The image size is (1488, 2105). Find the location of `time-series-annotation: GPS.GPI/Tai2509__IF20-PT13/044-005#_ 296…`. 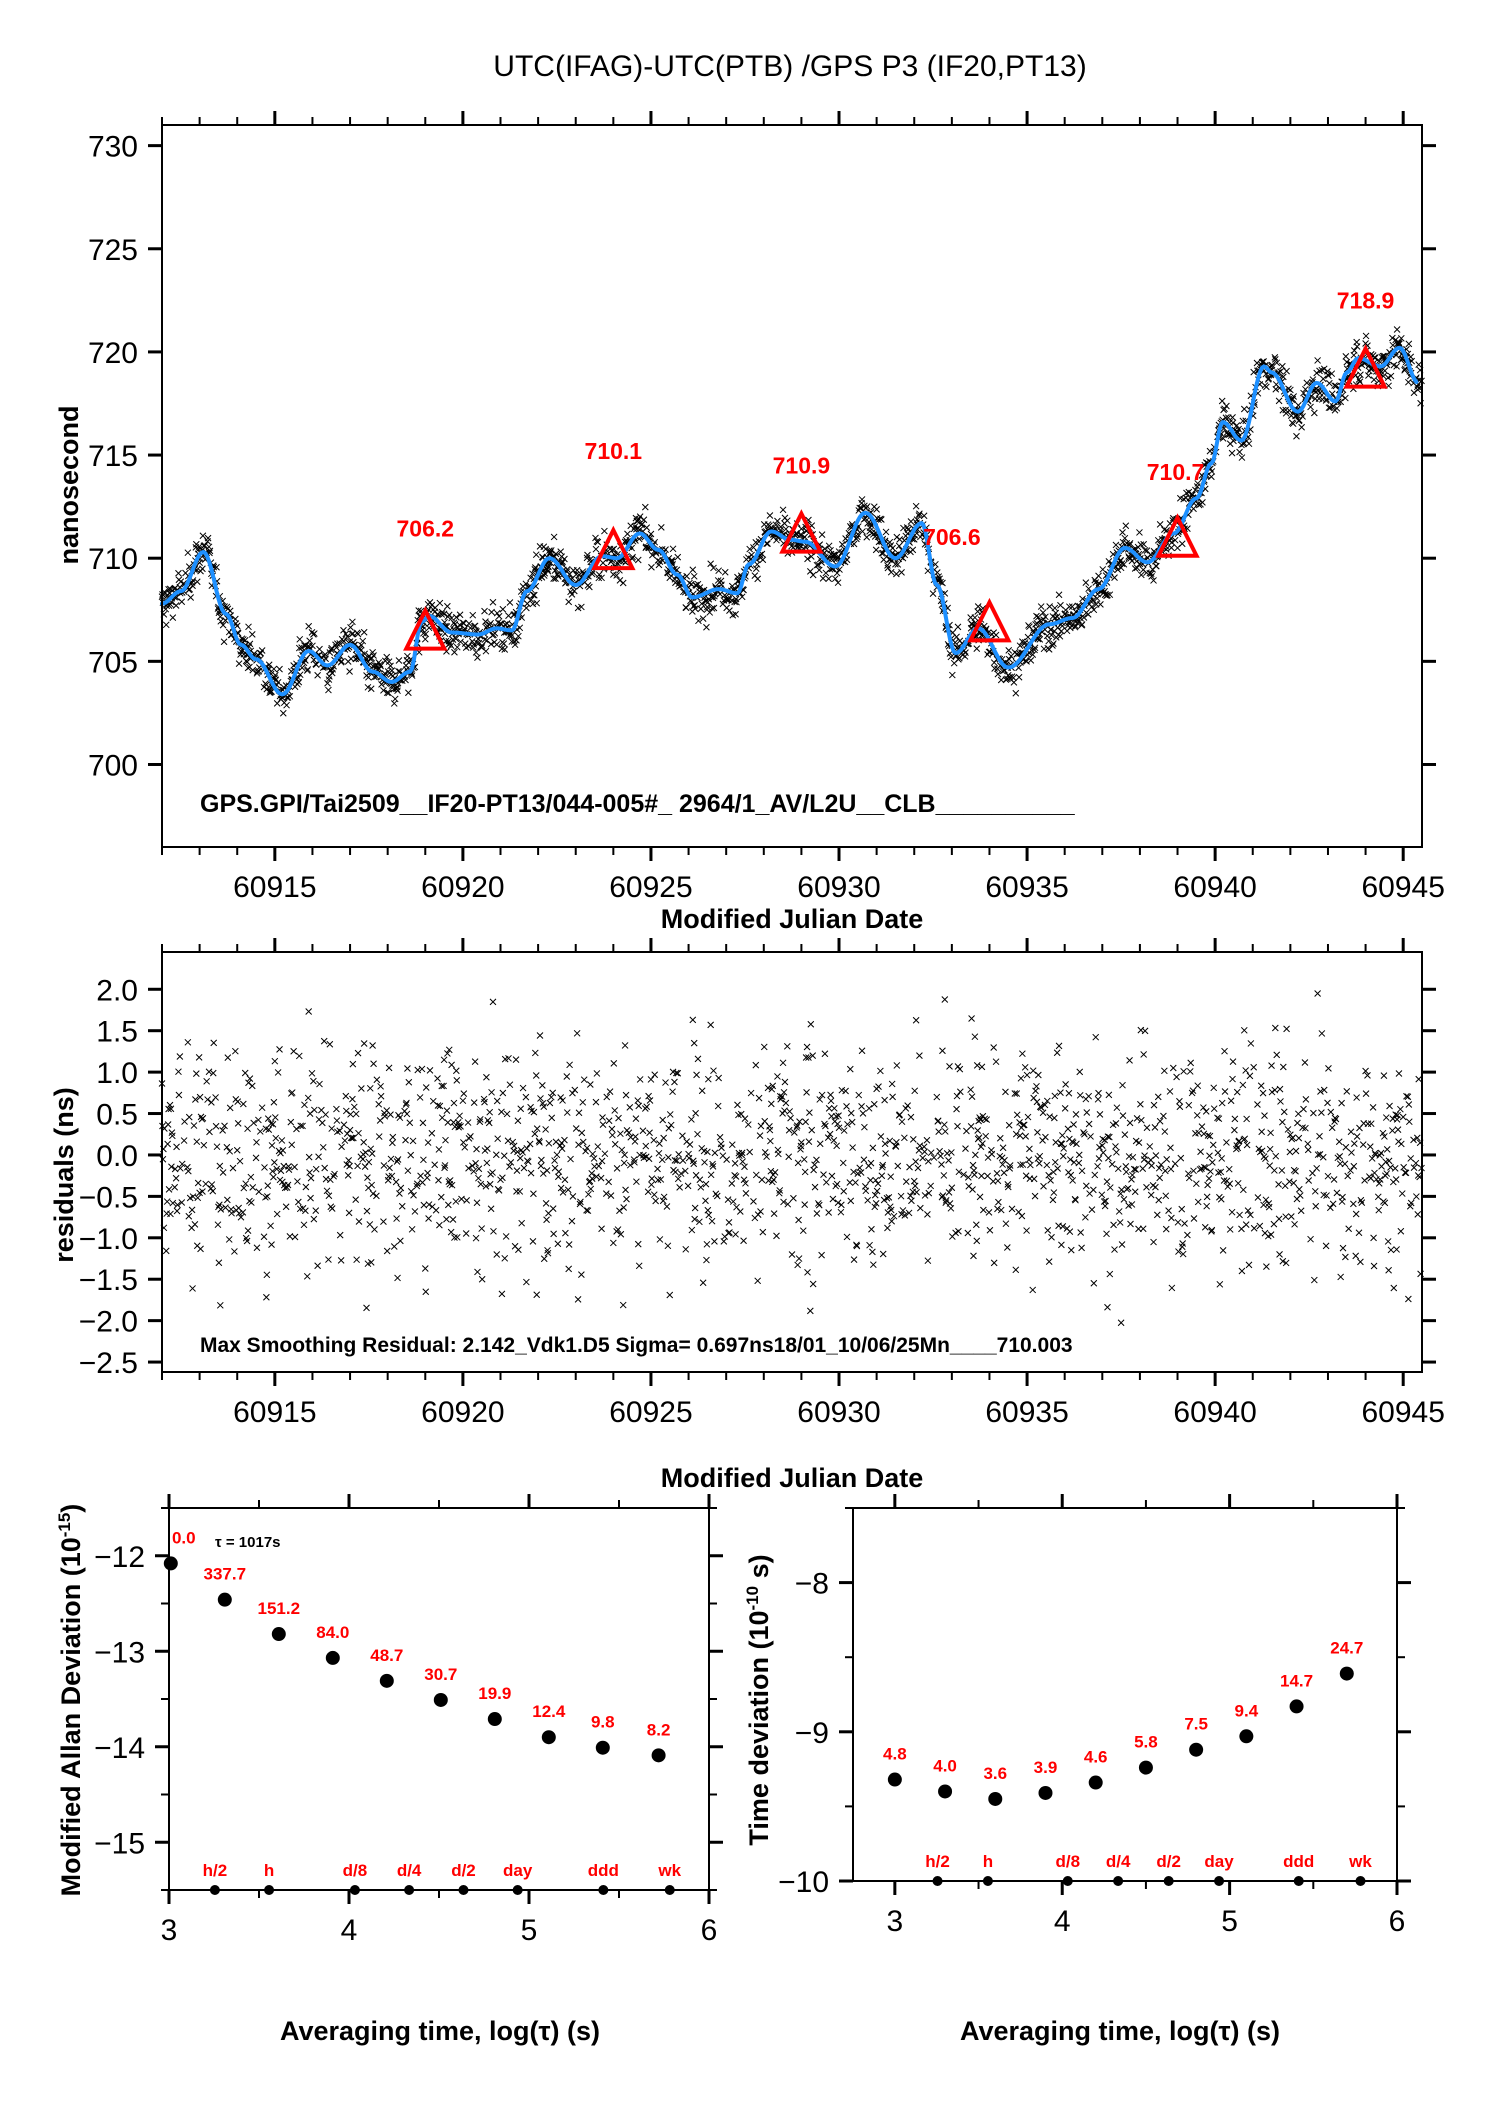

time-series-annotation: GPS.GPI/Tai2509__IF20-PT13/044-005#_ 296… is located at coordinates (638, 804).